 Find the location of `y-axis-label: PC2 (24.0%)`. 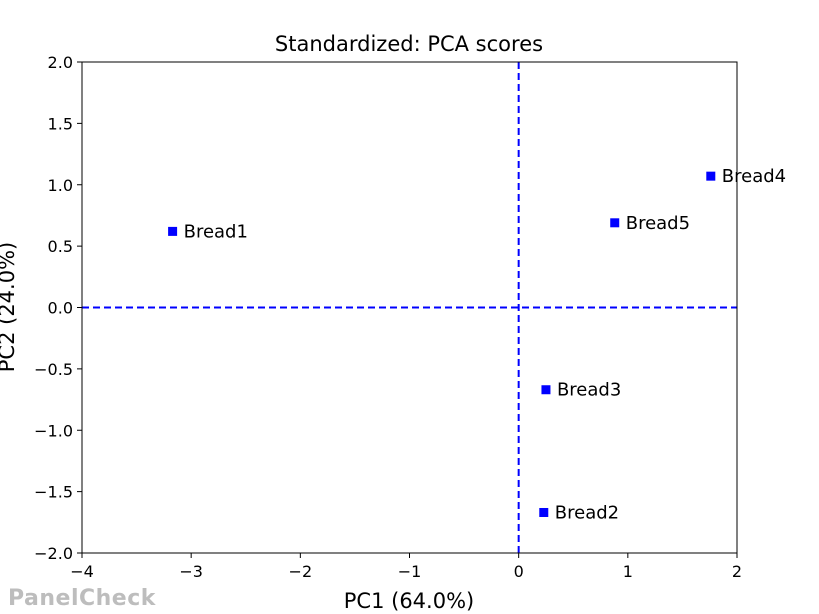

y-axis-label: PC2 (24.0%) is located at coordinates (9, 307).